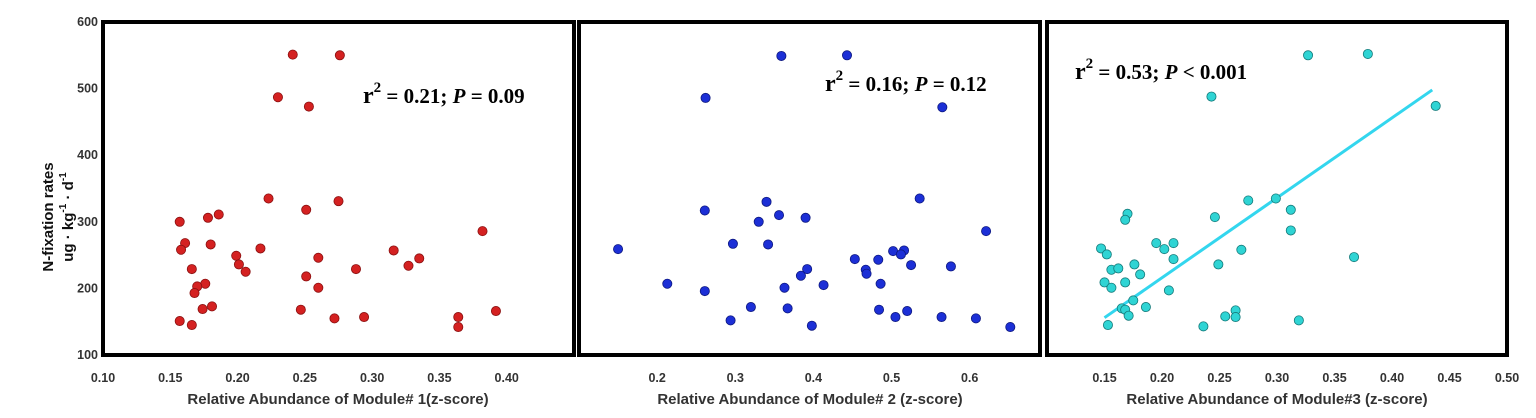 This screenshot has width=1536, height=418. Describe the element at coordinates (48, 216) in the screenshot. I see `y-axis-label-line1: N-fixation rates` at that location.